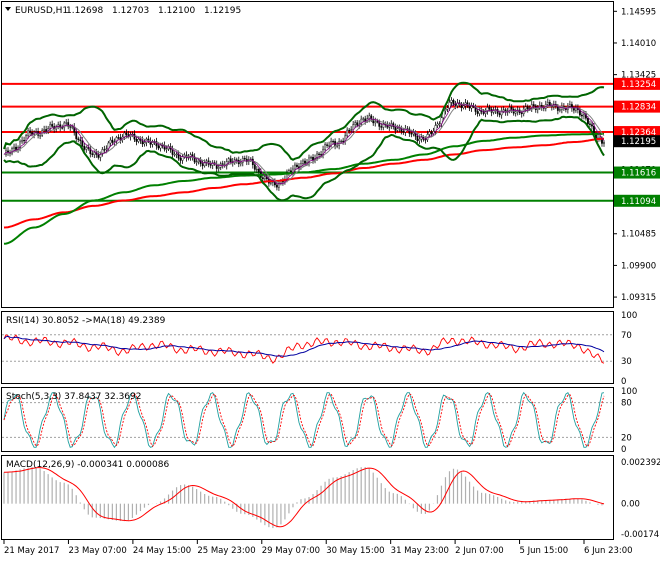 Image resolution: width=660 pixels, height=563 pixels. What do you see at coordinates (176, 11) in the screenshot?
I see `ohlc-low: 1.12100` at bounding box center [176, 11].